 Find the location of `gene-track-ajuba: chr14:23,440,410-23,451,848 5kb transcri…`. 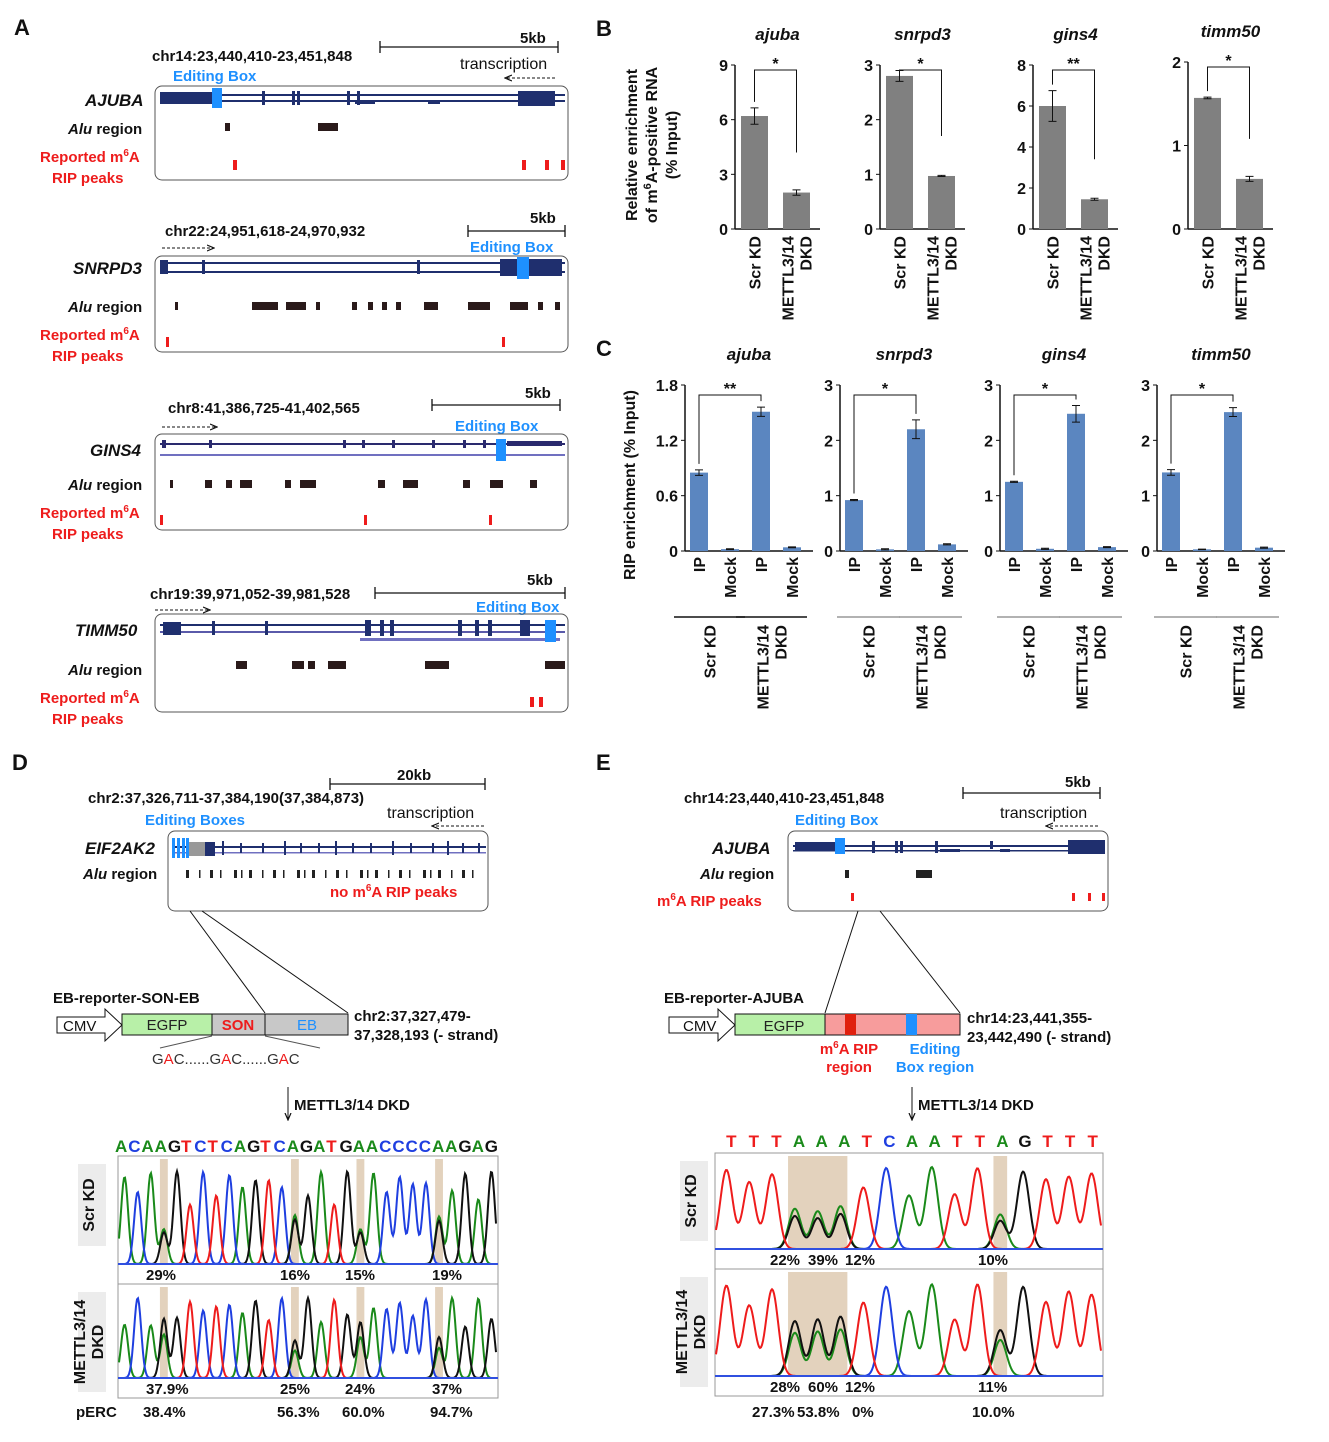

gene-track-ajuba: chr14:23,440,410-23,451,848 5kb transcri… is located at coordinates (326, 105).